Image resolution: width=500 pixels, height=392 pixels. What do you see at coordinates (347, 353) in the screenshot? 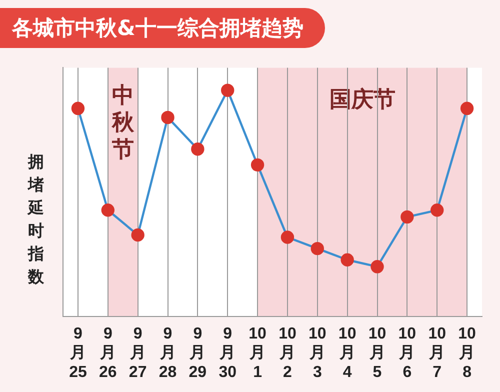
I see `x-tick-label: 10月4` at bounding box center [347, 353].